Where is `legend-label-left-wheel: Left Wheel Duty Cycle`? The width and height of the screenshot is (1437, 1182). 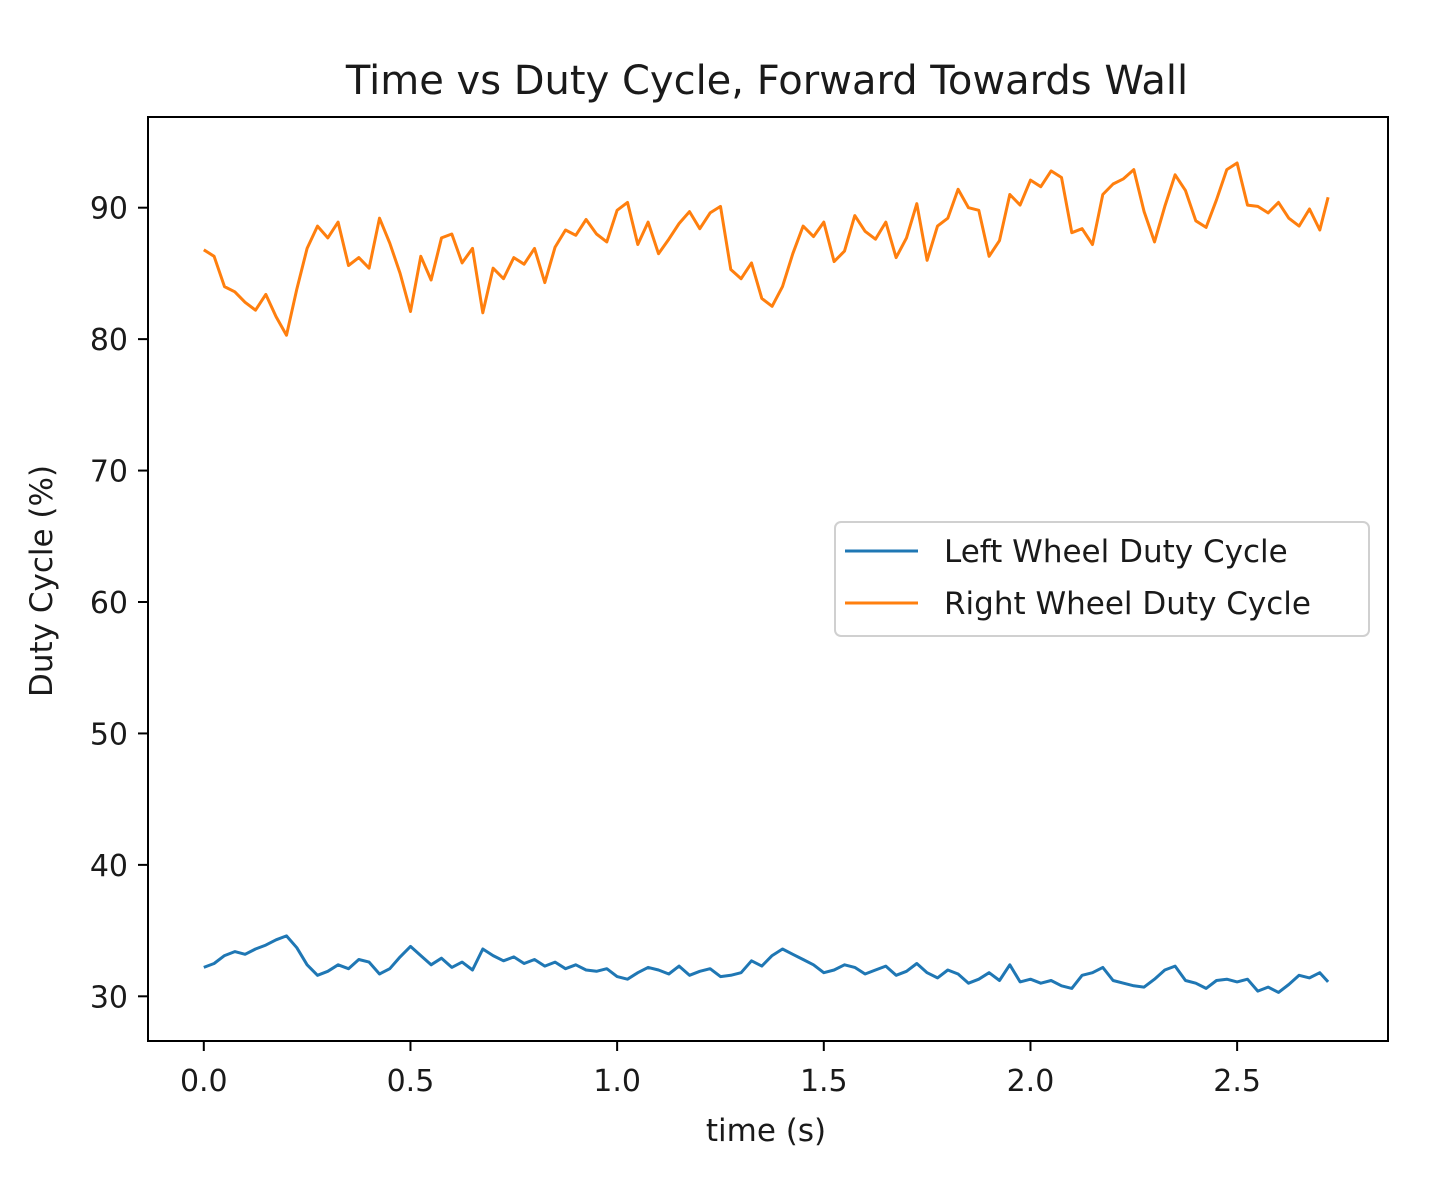
legend-label-left-wheel: Left Wheel Duty Cycle is located at coordinates (1116, 552).